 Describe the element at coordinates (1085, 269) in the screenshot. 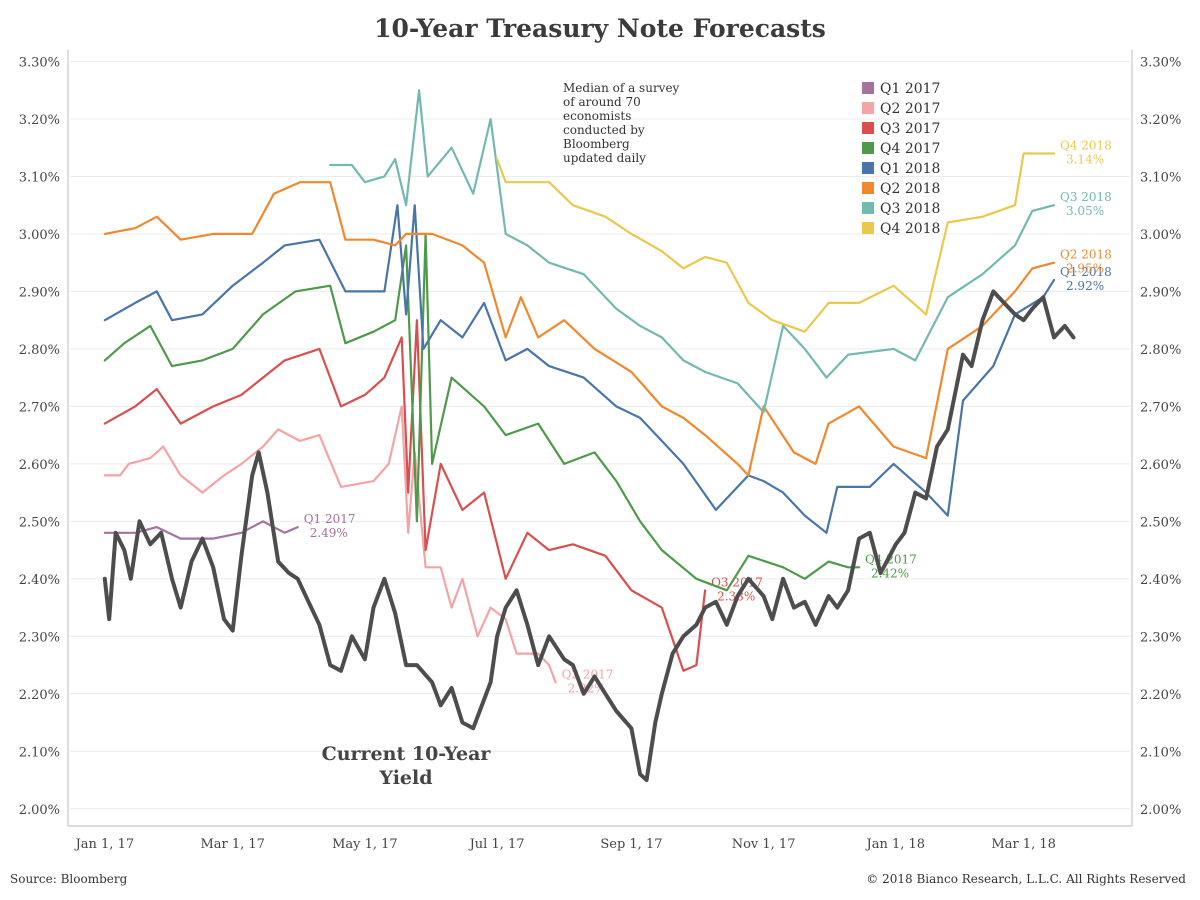

I see `end-label-value: 2.95%` at that location.